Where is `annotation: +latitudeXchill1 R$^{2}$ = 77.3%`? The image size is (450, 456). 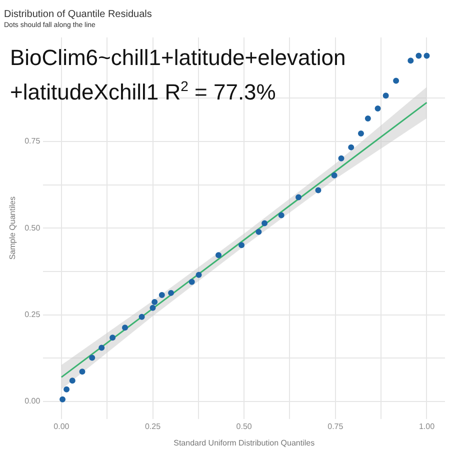
annotation: +latitudeXchill1 R$^{2}$ = 77.3% is located at coordinates (143, 91).